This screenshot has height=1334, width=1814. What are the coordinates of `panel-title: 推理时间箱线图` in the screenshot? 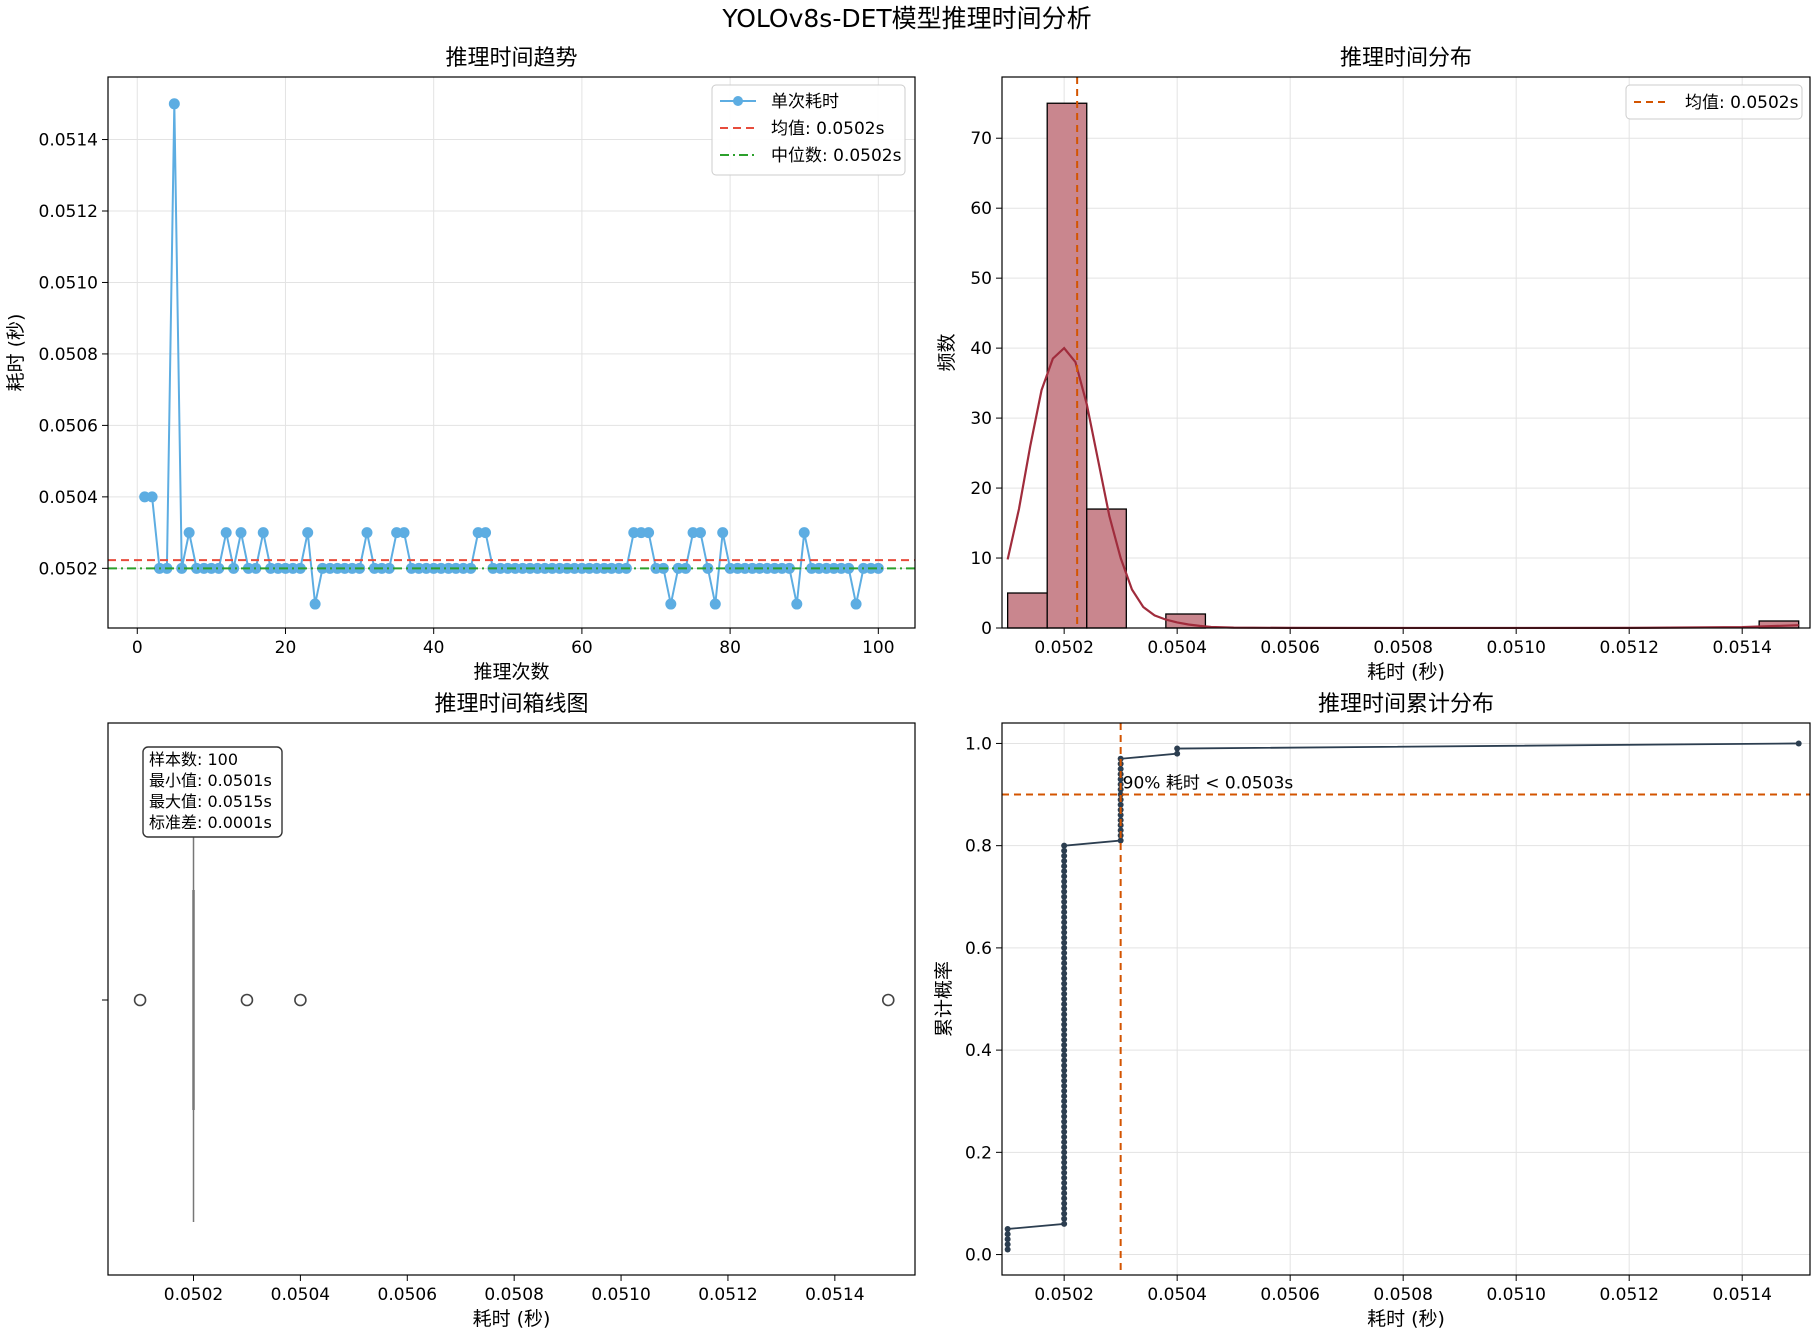 It's located at (511, 704).